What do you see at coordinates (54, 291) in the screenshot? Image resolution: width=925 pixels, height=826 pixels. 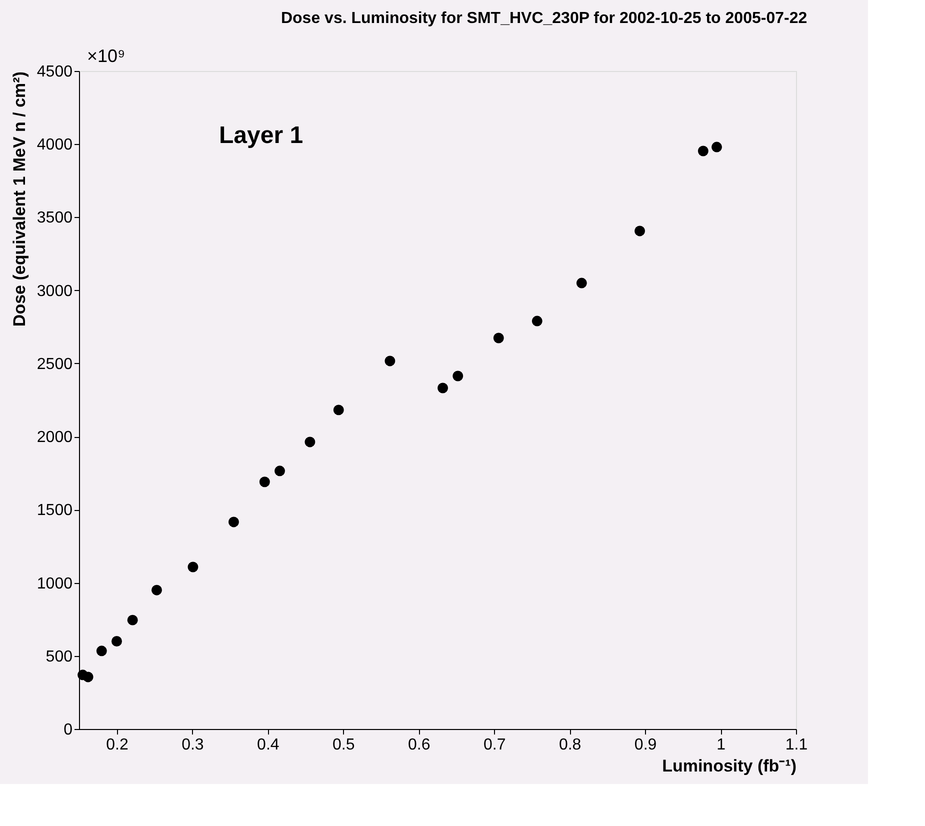 I see `y-tick-label: 3000` at bounding box center [54, 291].